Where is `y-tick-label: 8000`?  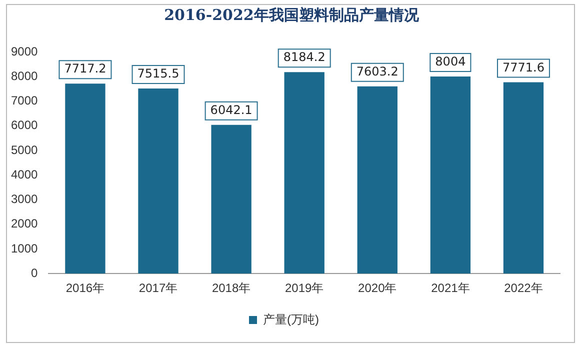 y-tick-label: 8000 is located at coordinates (24, 75).